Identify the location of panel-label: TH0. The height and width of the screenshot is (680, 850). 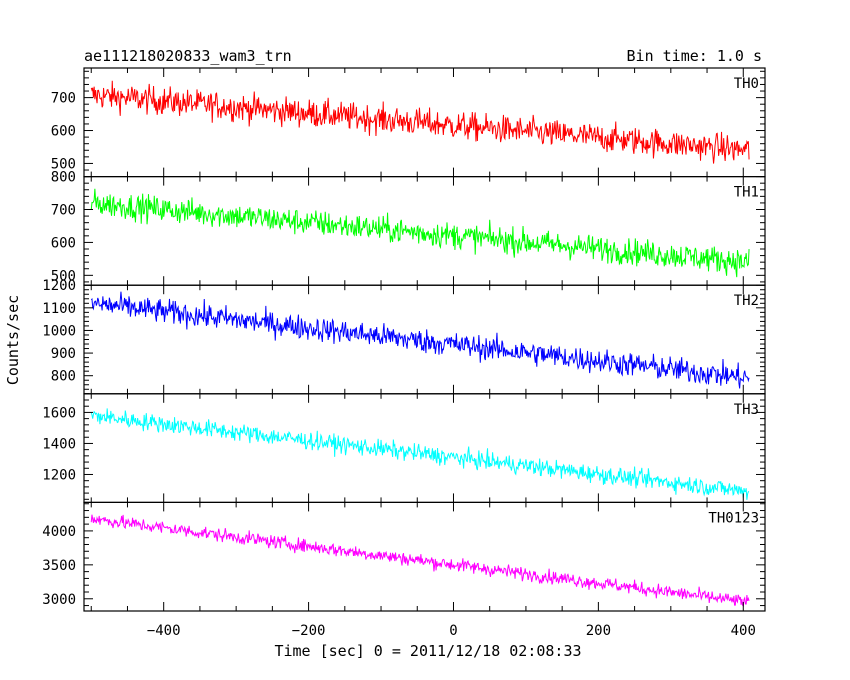
(746, 84).